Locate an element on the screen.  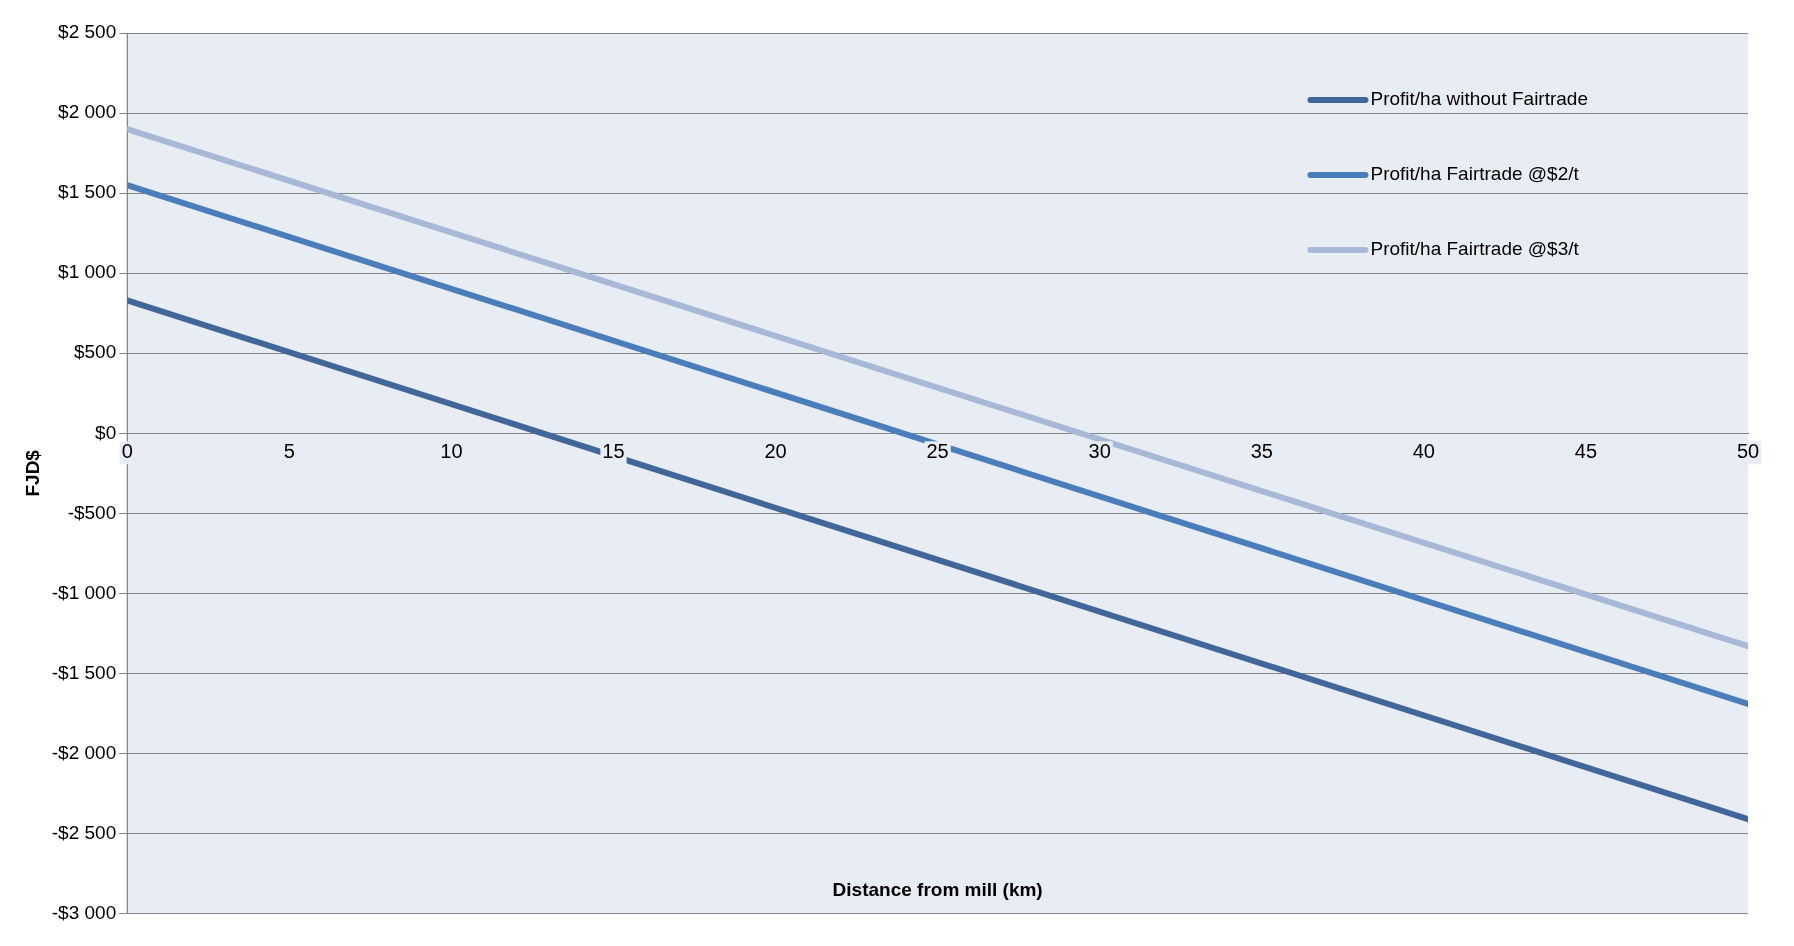
x-tick-label: 10 is located at coordinates (451, 450).